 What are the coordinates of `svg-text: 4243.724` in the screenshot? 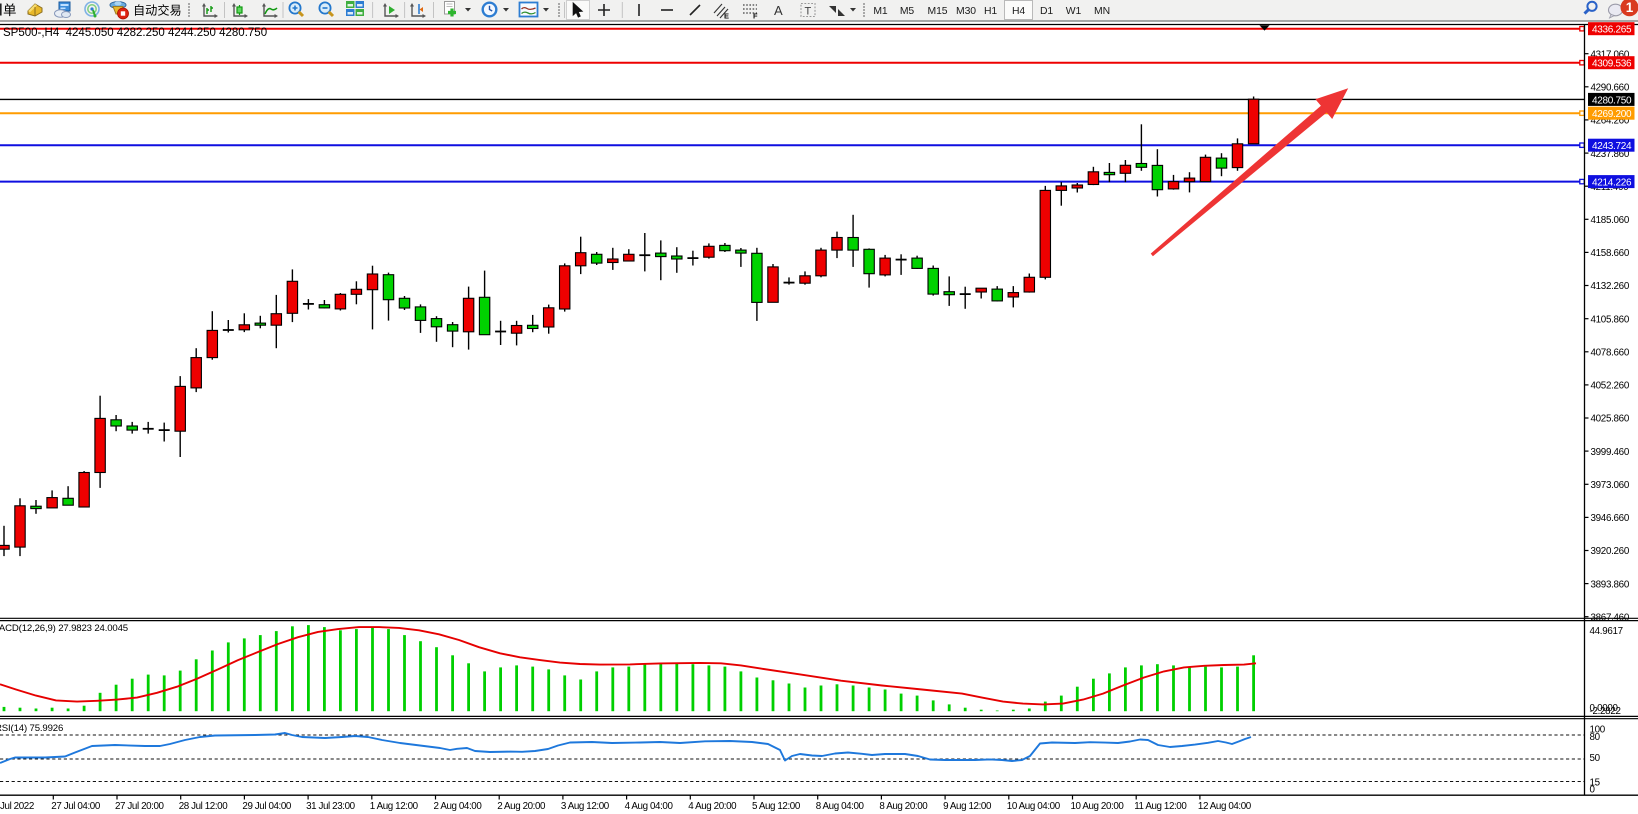 It's located at (1612, 146).